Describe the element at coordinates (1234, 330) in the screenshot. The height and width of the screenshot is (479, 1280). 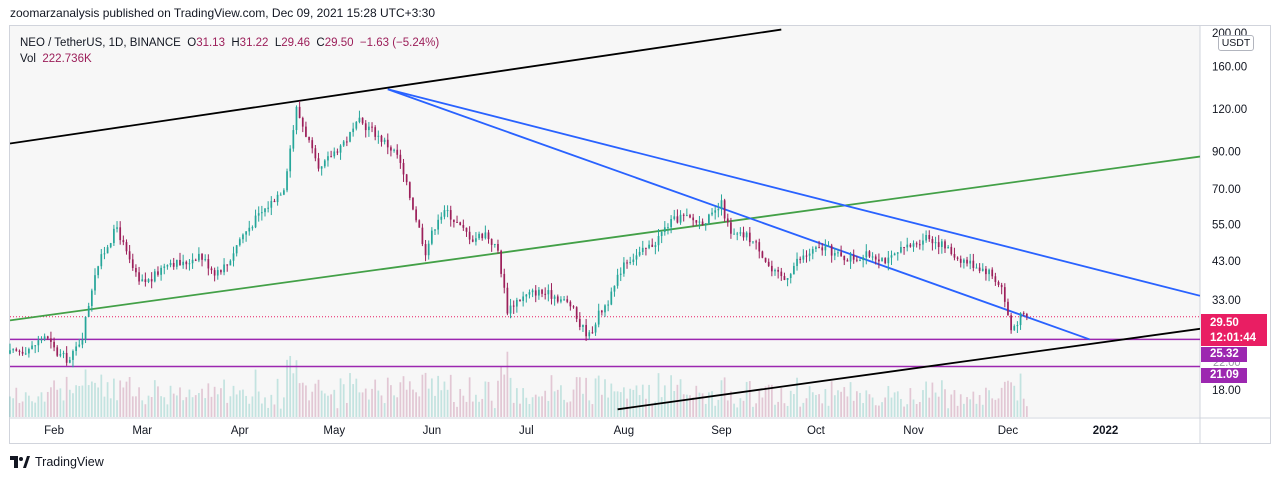
I see `last-price-tag: 29.50 12:01:44` at that location.